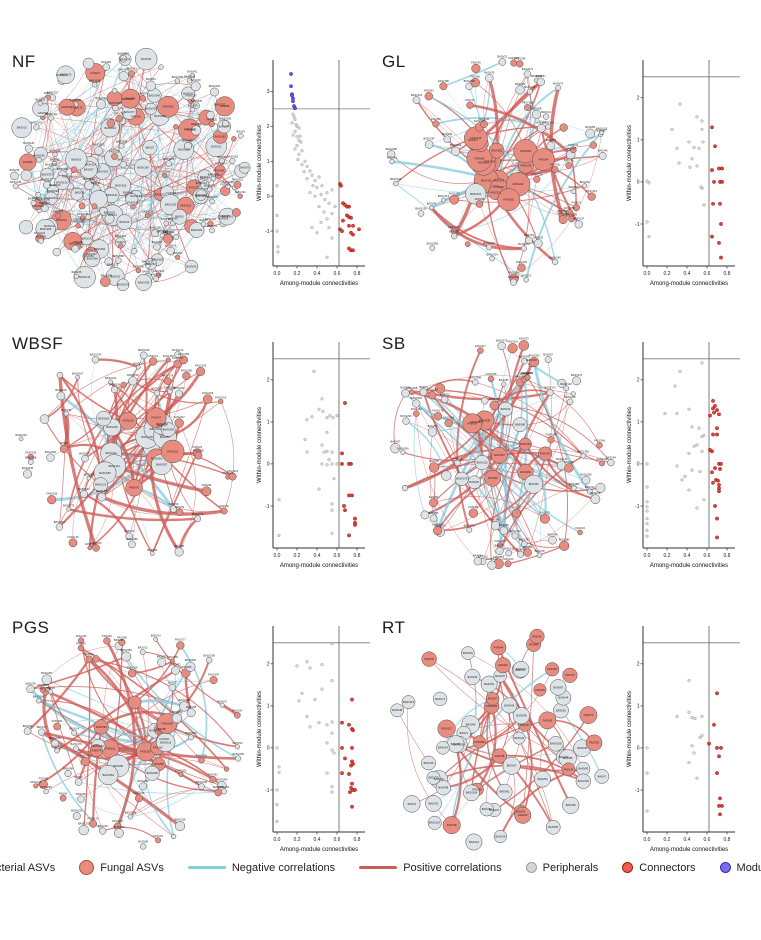 The height and width of the screenshot is (940, 761). I want to click on svg-text: BASV257, so click(124, 54).